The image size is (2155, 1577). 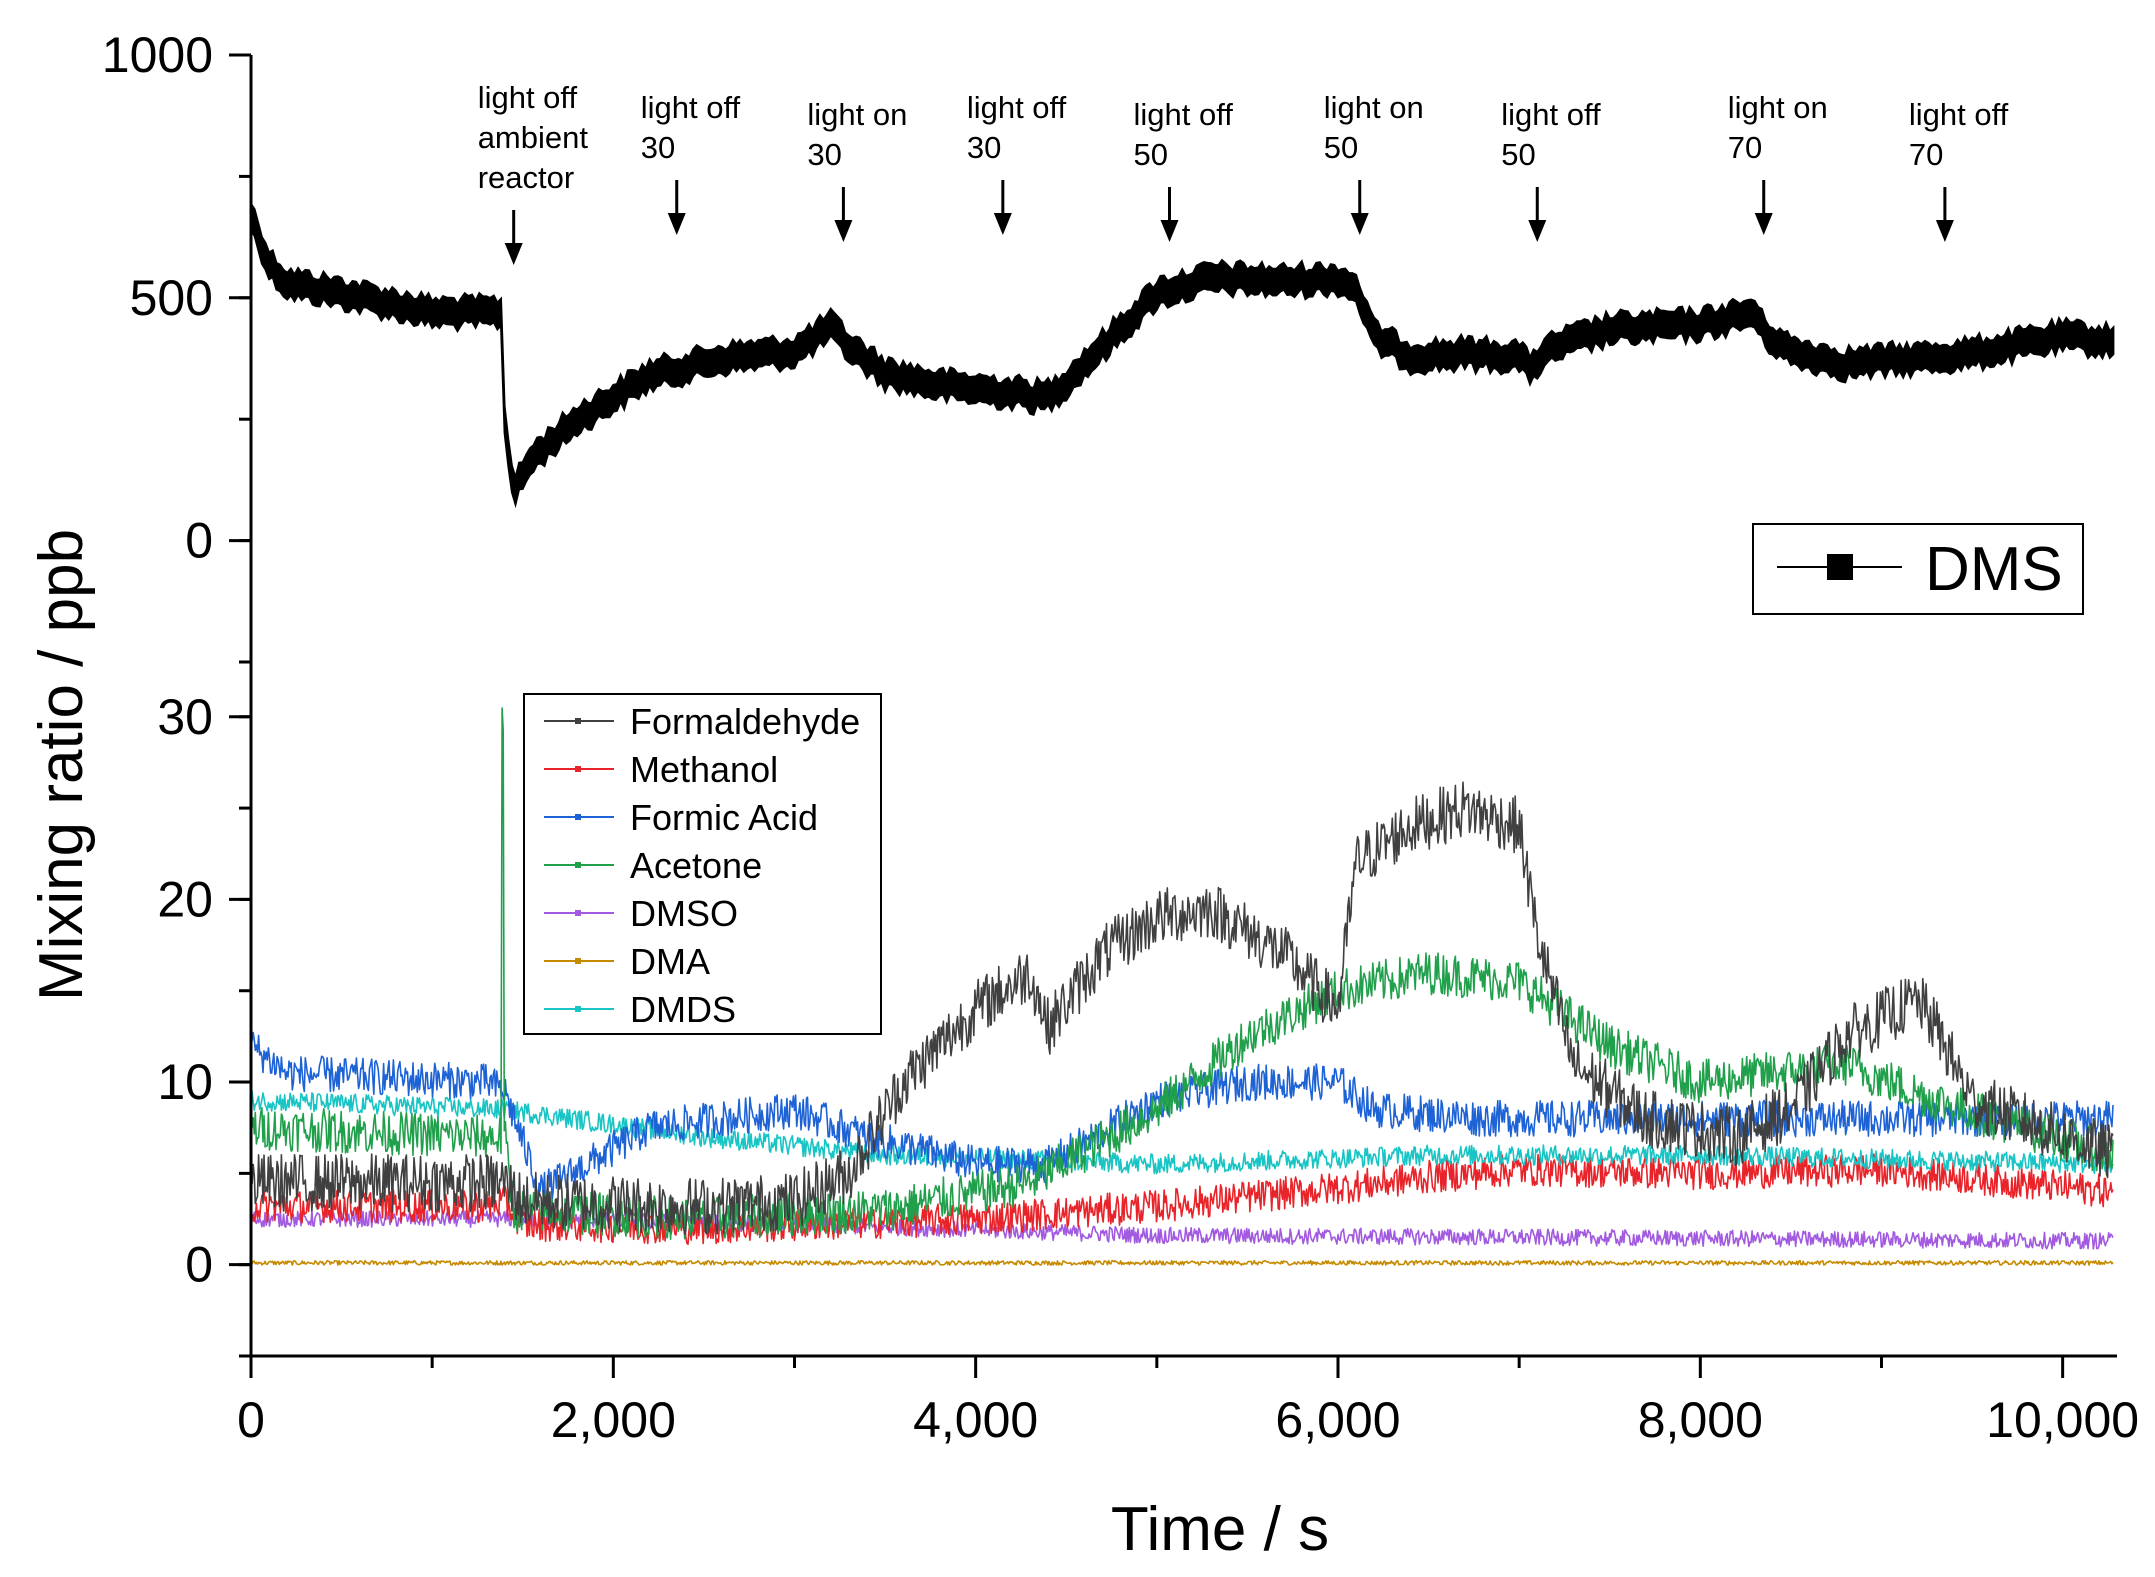 What do you see at coordinates (185, 1082) in the screenshot?
I see `bottom-y-tick-label: 10` at bounding box center [185, 1082].